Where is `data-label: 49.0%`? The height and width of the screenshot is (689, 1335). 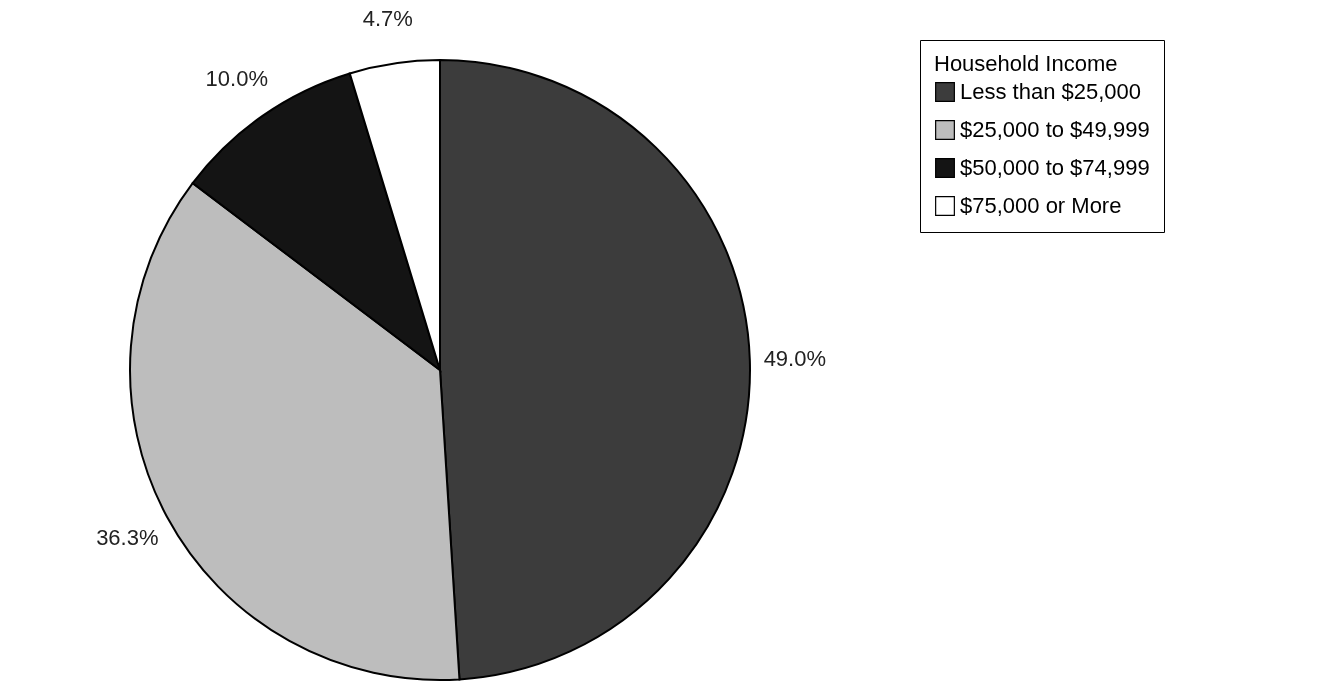
data-label: 49.0% is located at coordinates (795, 358).